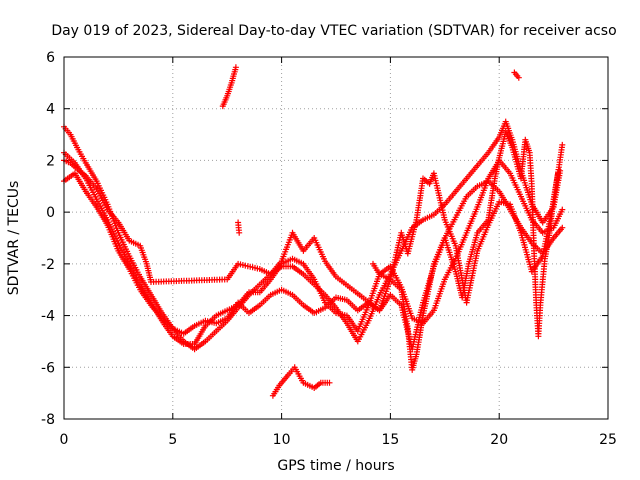  I want to click on y-tick-label: 4, so click(50, 110).